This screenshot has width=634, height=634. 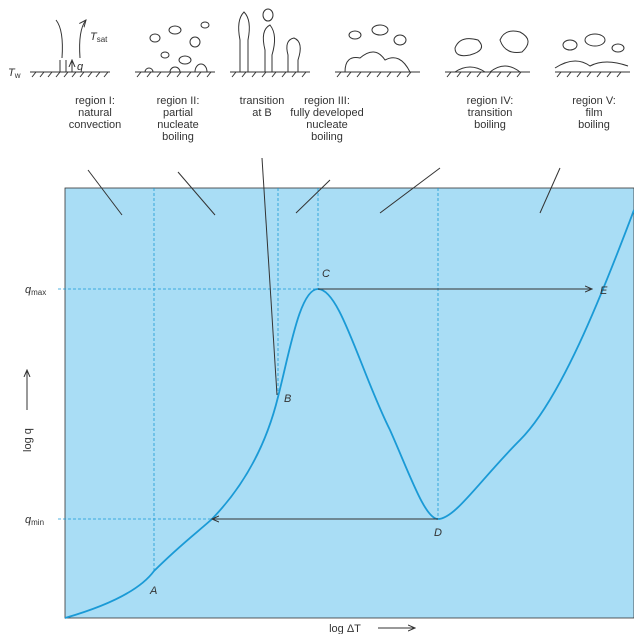 I want to click on point-label: E, so click(x=604, y=291).